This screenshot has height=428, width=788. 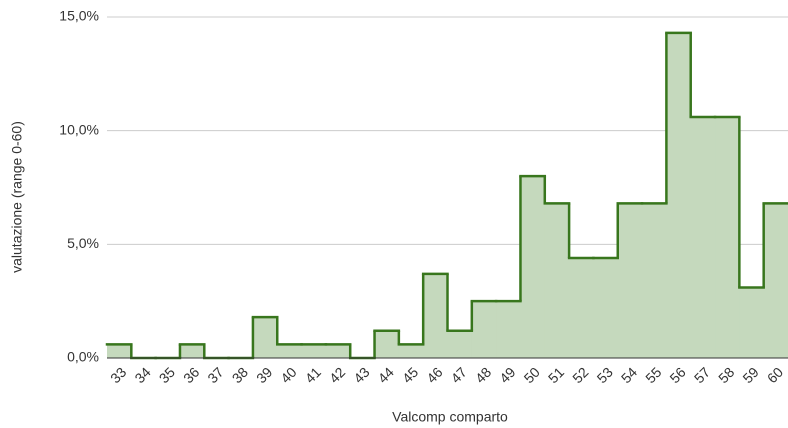 What do you see at coordinates (167, 375) in the screenshot?
I see `x-tick-label: 35` at bounding box center [167, 375].